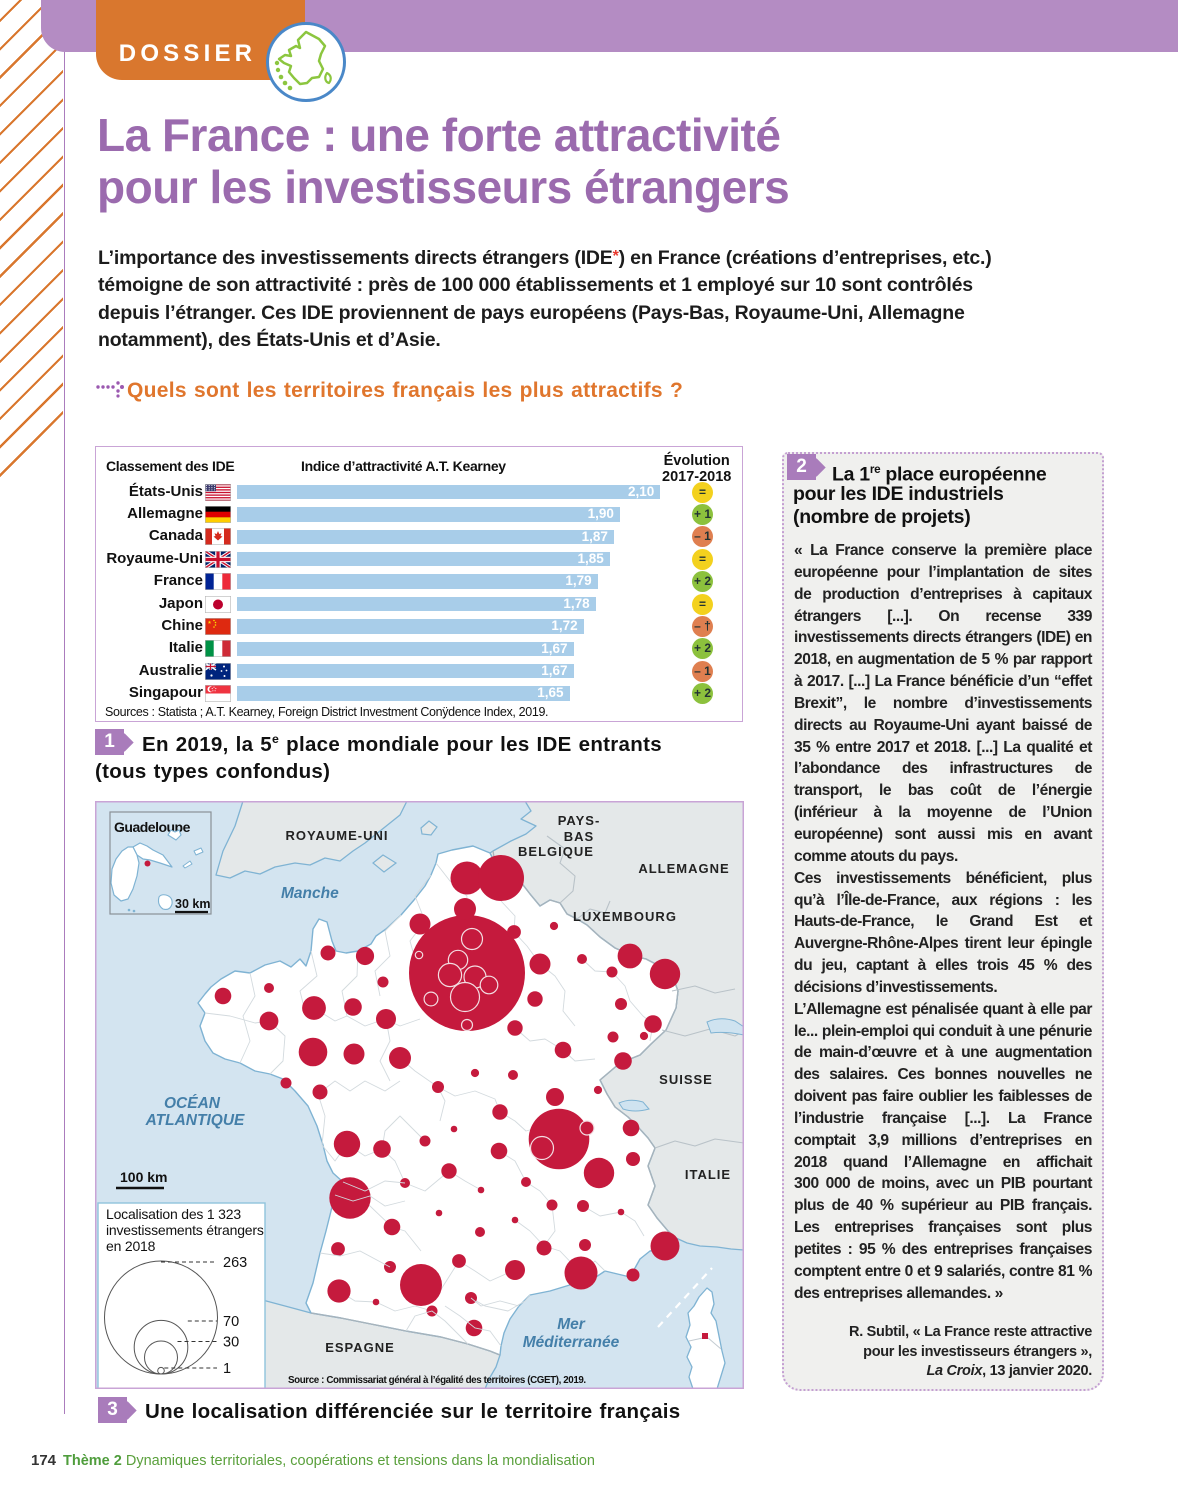 This screenshot has height=1500, width=1178. I want to click on svg-text: 30, so click(231, 1343).